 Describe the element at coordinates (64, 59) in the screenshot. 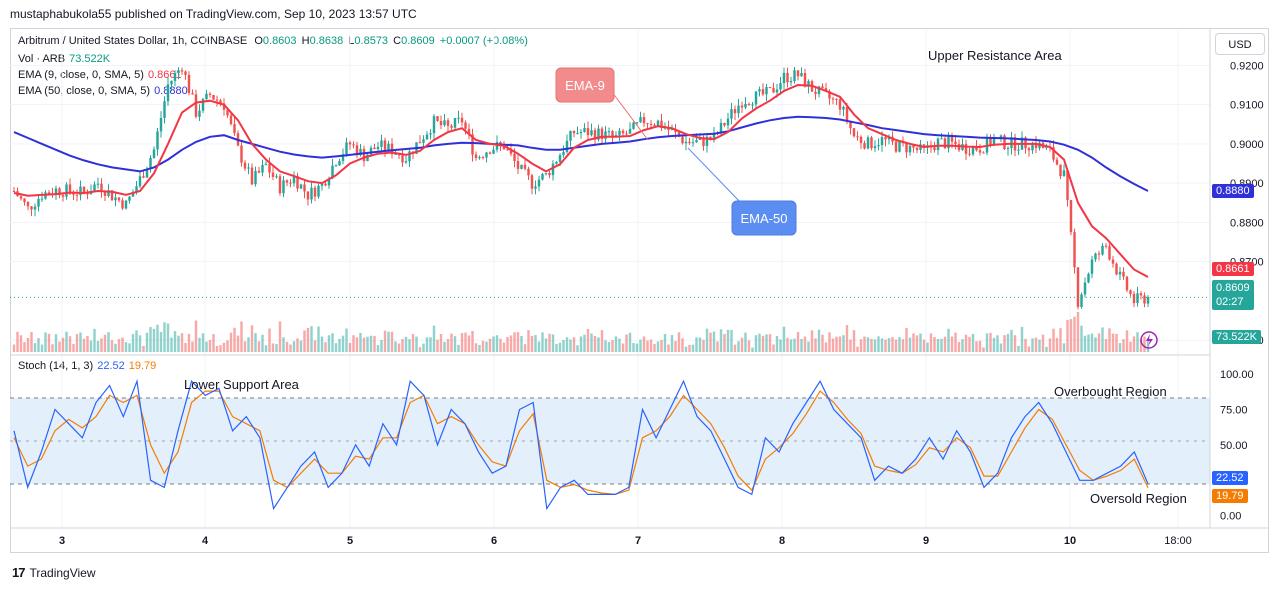

I see `volume-legend: Vol · ARB 73.522K` at that location.